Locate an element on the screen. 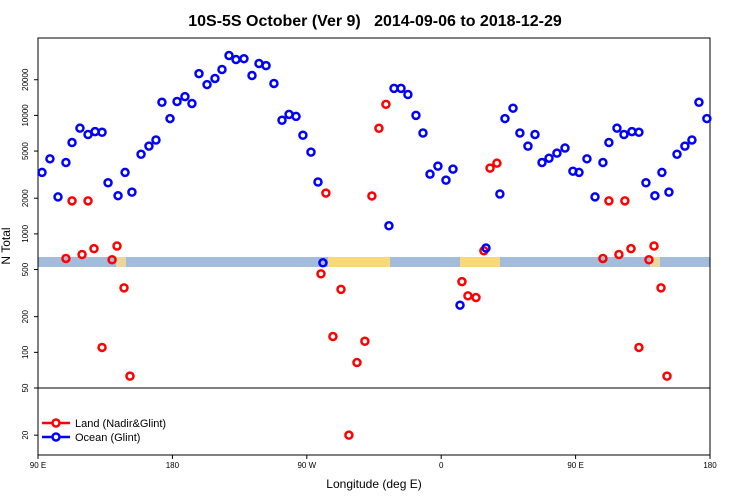 Image resolution: width=750 pixels, height=500 pixels. x-tick-label: 90 W is located at coordinates (306, 465).